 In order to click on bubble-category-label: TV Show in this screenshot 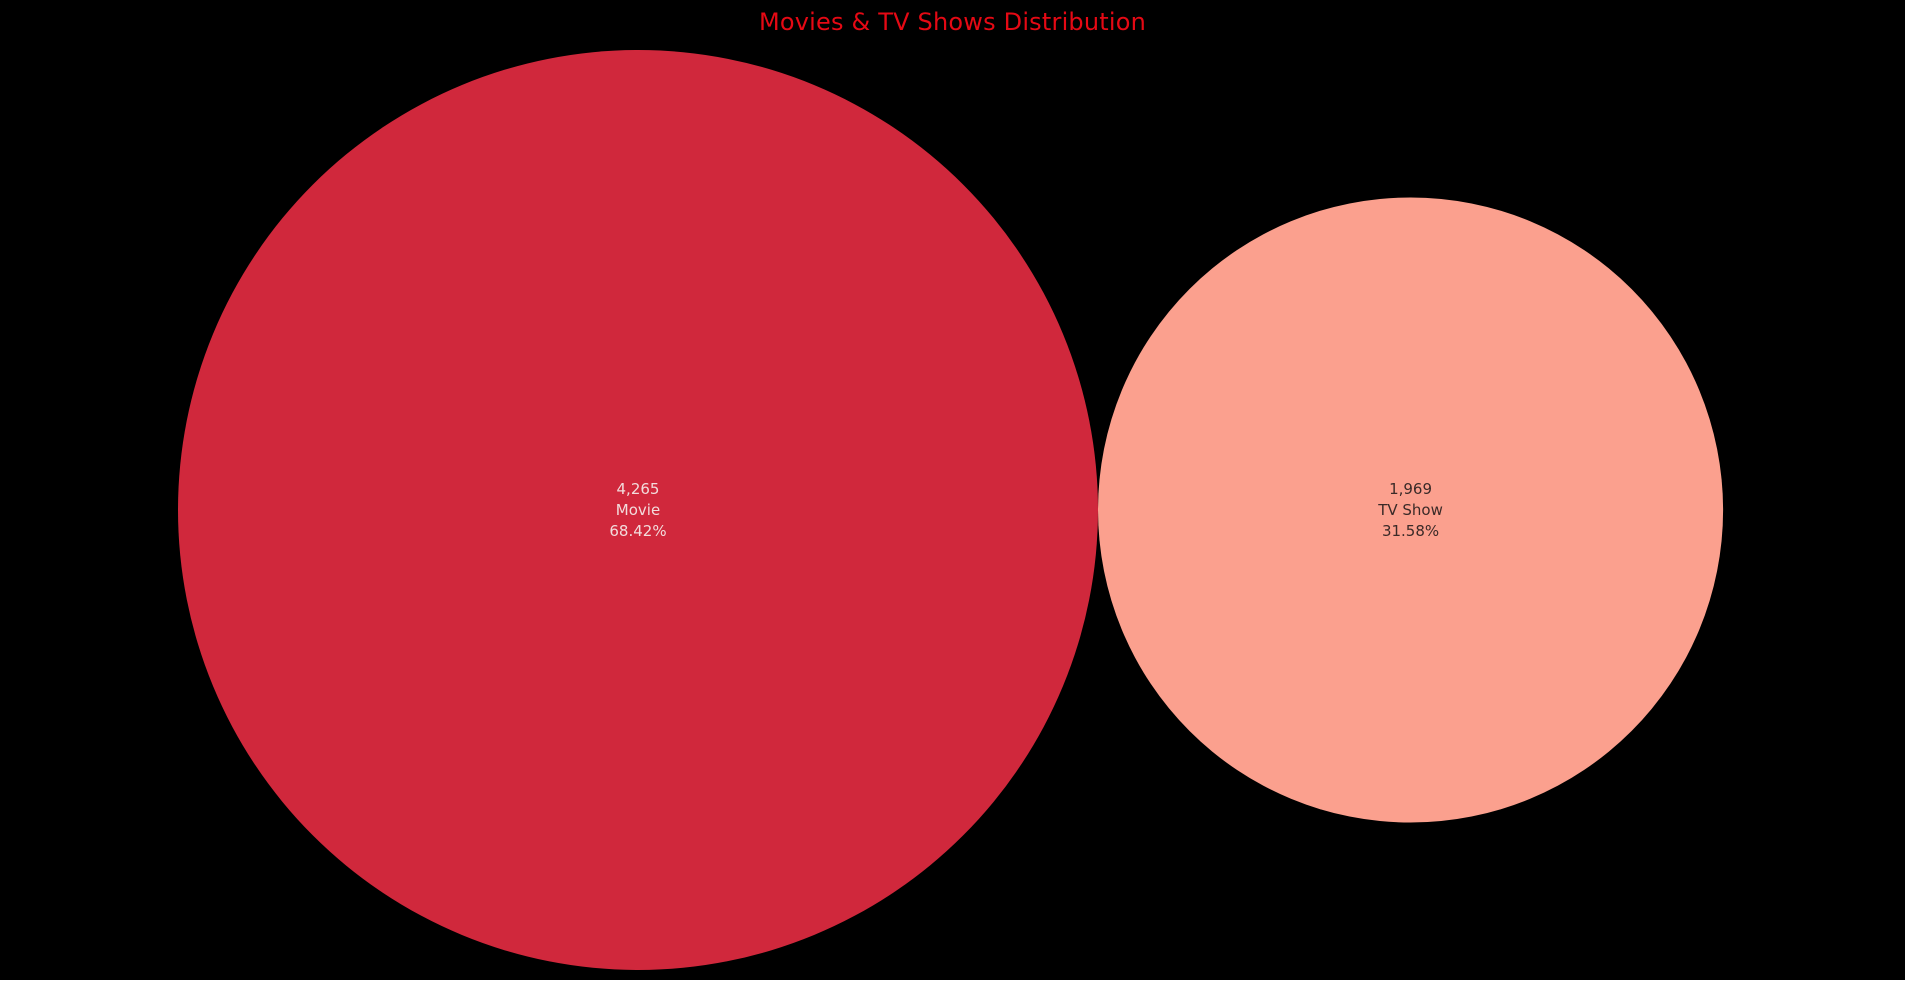, I will do `click(1410, 510)`.